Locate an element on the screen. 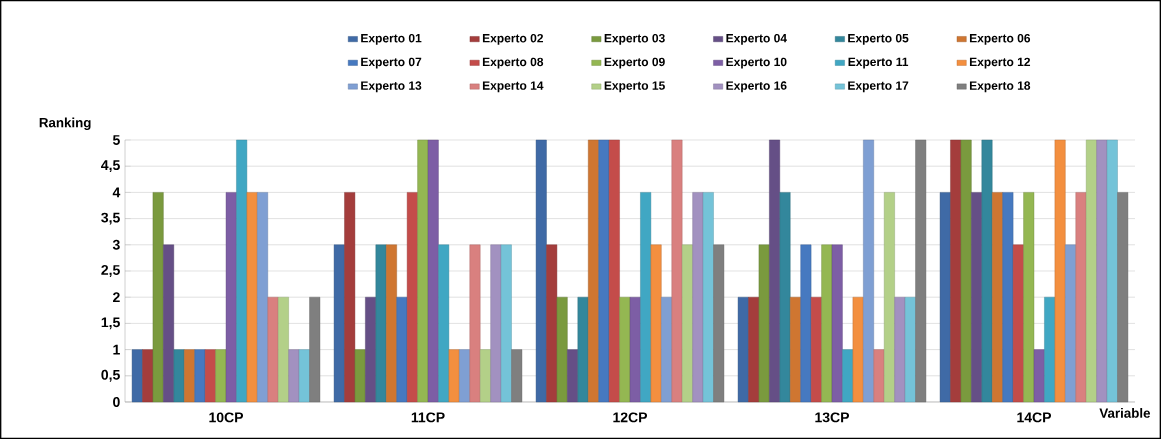  legend-label: Experto 18 is located at coordinates (1000, 87).